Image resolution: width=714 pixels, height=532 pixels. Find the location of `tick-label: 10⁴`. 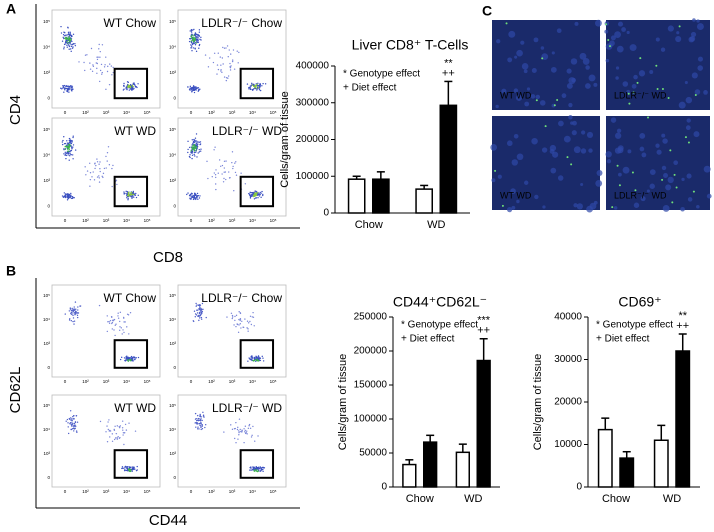

tick-label: 10⁴ is located at coordinates (172, 154).